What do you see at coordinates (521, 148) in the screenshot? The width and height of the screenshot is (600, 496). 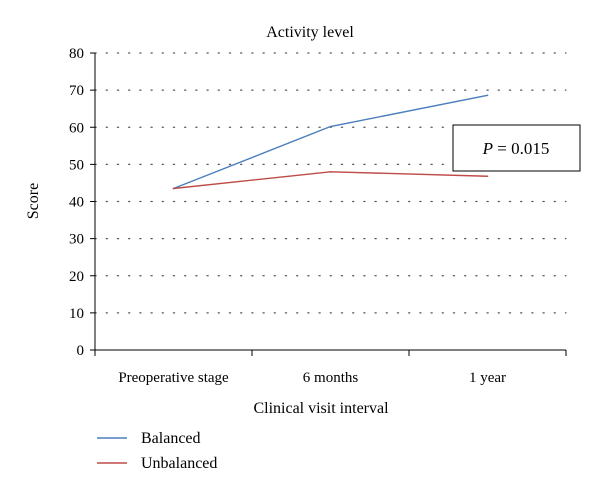 I see `annotation-value: = 0.015` at bounding box center [521, 148].